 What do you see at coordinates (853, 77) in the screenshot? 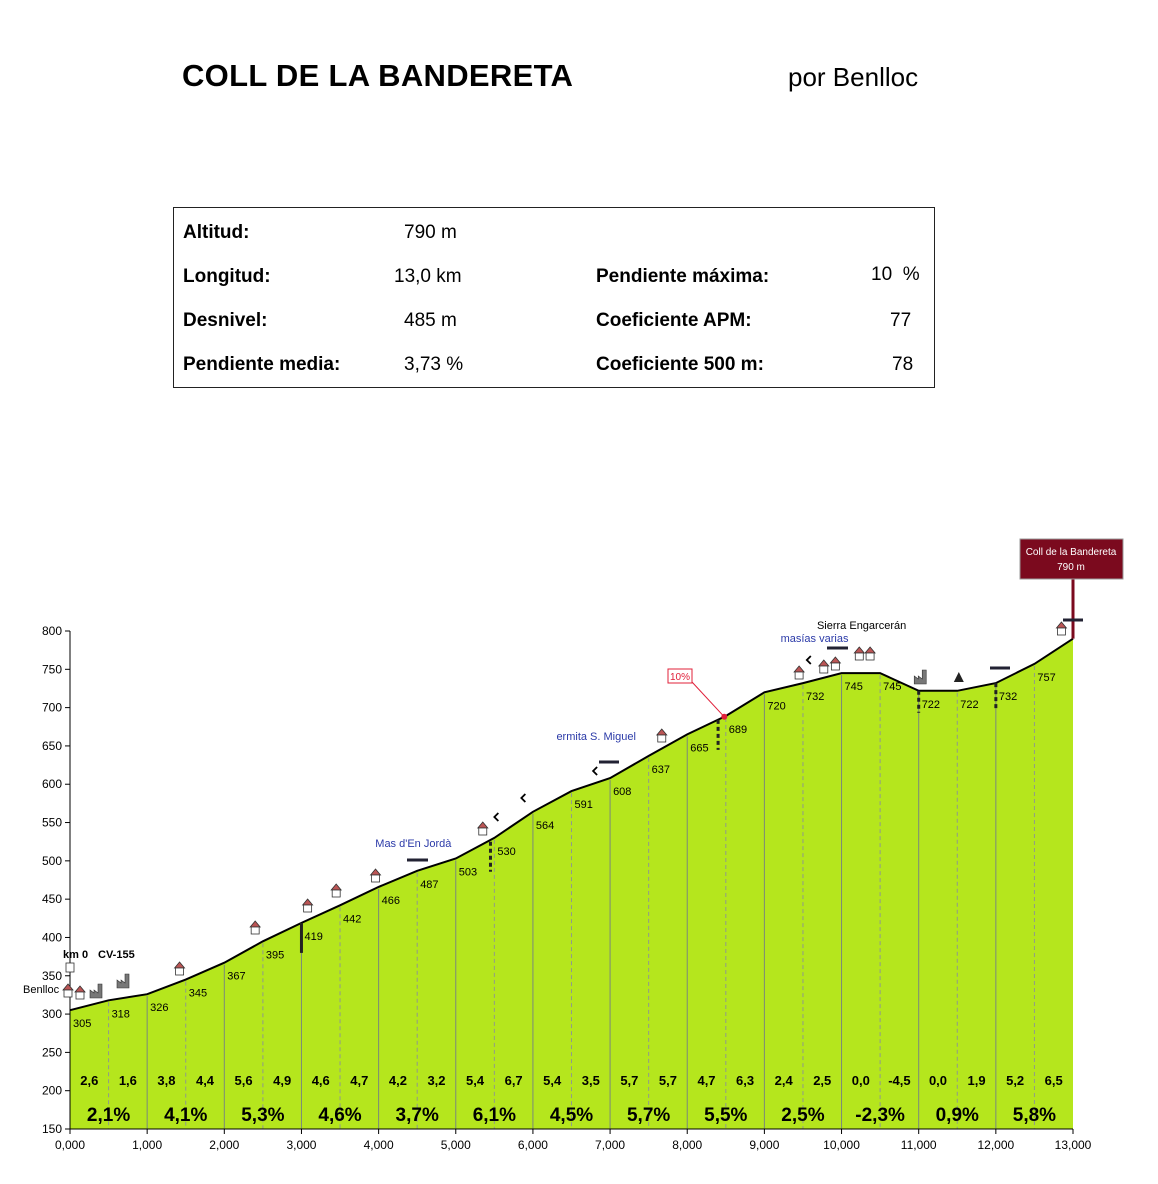
I see `author-label: por Benlloc` at bounding box center [853, 77].